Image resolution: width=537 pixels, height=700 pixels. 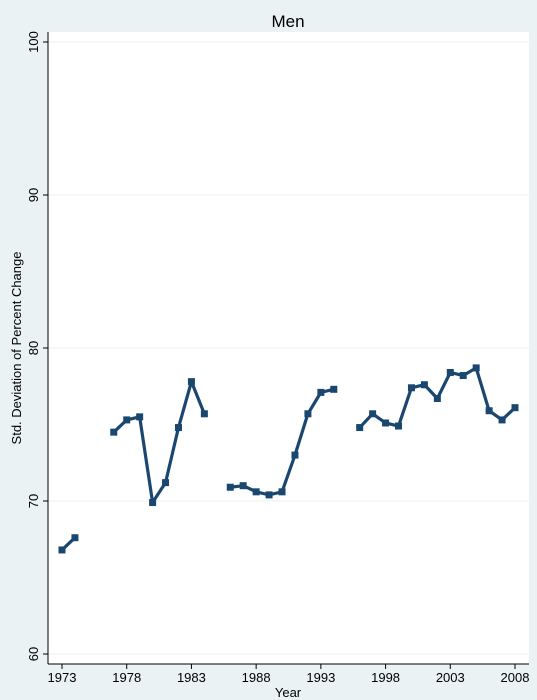 I want to click on x-tick-label: 2003, so click(x=450, y=677).